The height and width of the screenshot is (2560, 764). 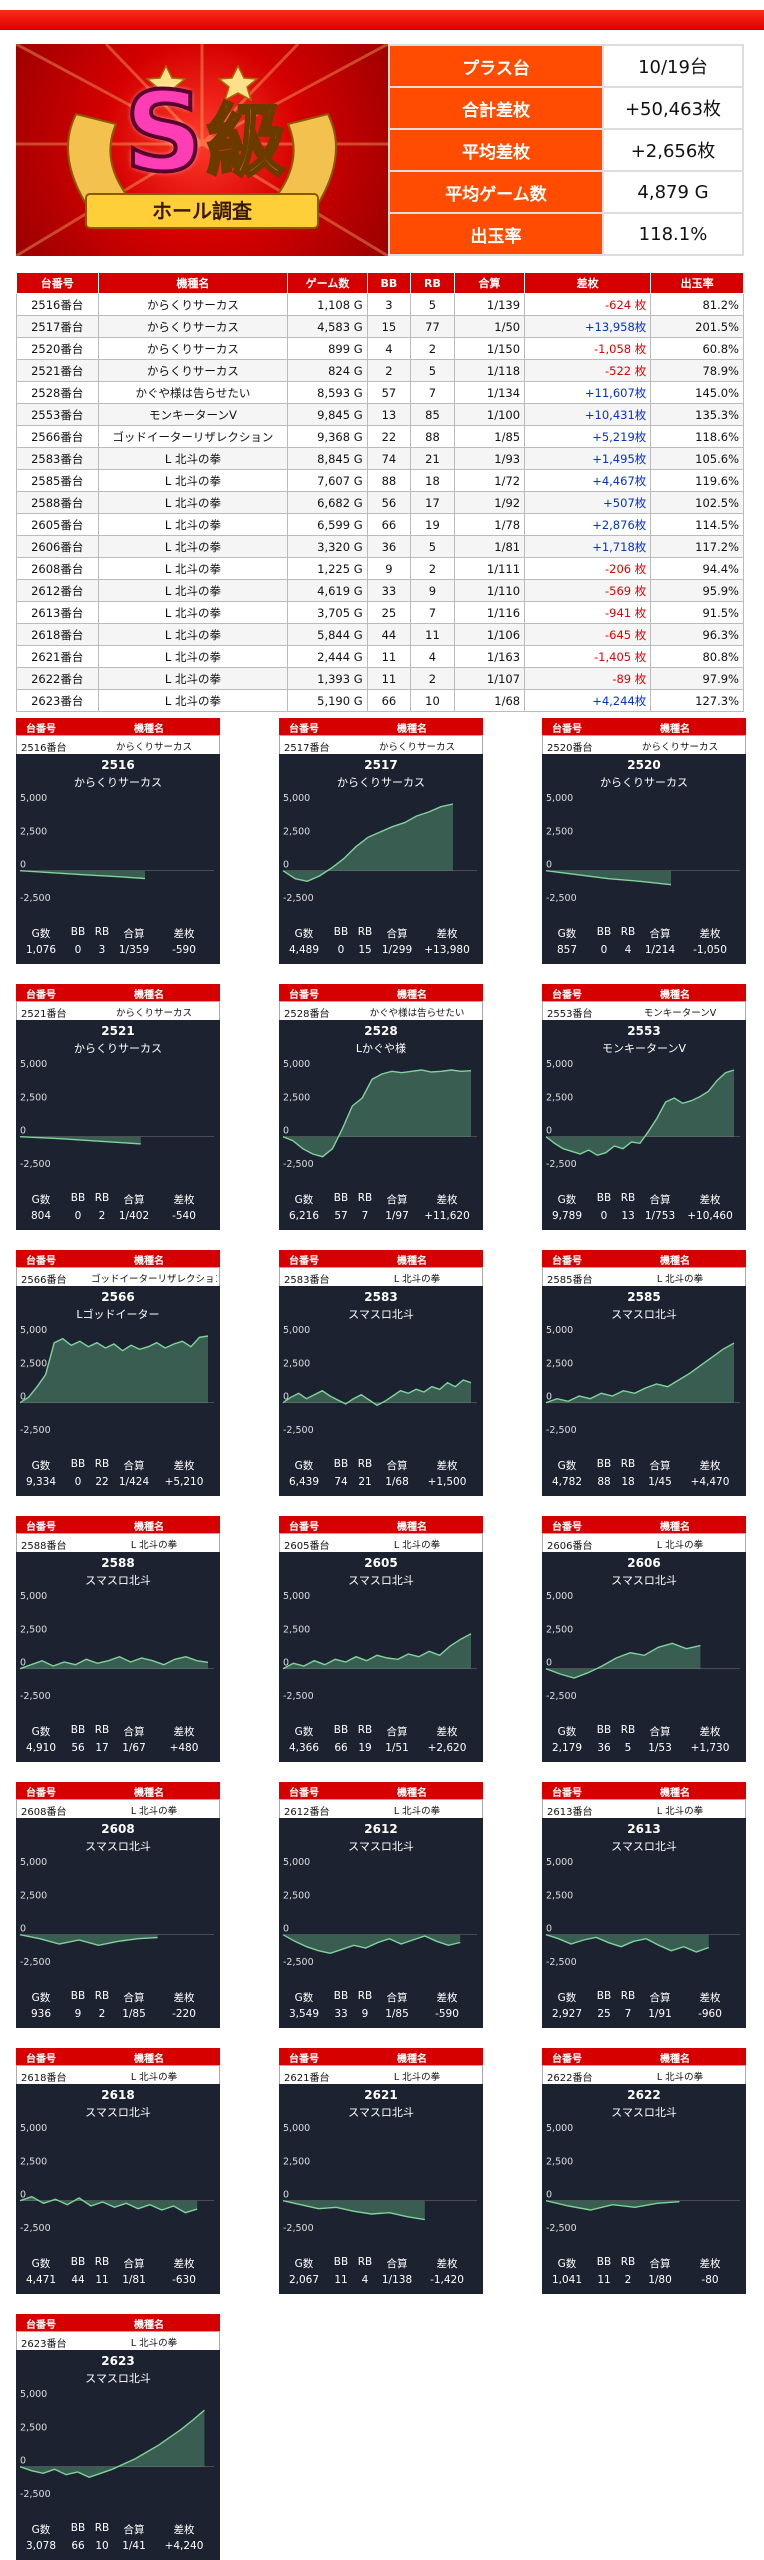 What do you see at coordinates (588, 414) in the screenshot?
I see `table-cell: +10,431枚` at bounding box center [588, 414].